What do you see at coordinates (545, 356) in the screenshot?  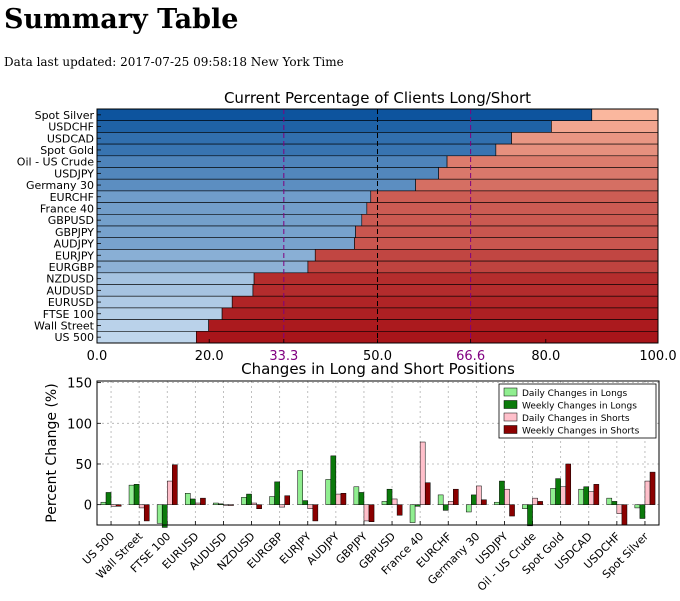 I see `x-tick-label: 80.0` at bounding box center [545, 356].